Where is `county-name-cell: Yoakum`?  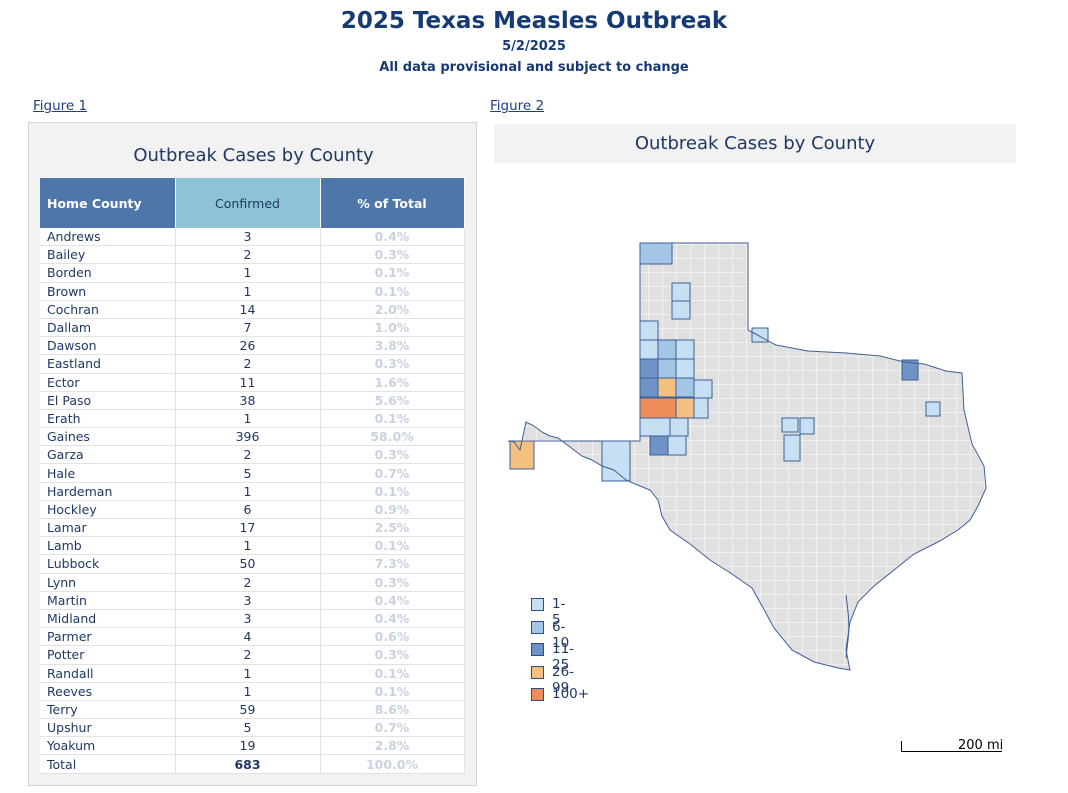
county-name-cell: Yoakum is located at coordinates (108, 746).